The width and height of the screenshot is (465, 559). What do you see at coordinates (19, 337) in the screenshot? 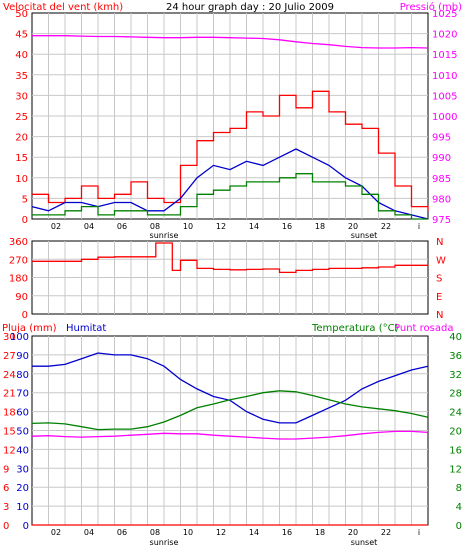
I see `y-tick-label: 100` at bounding box center [19, 337].